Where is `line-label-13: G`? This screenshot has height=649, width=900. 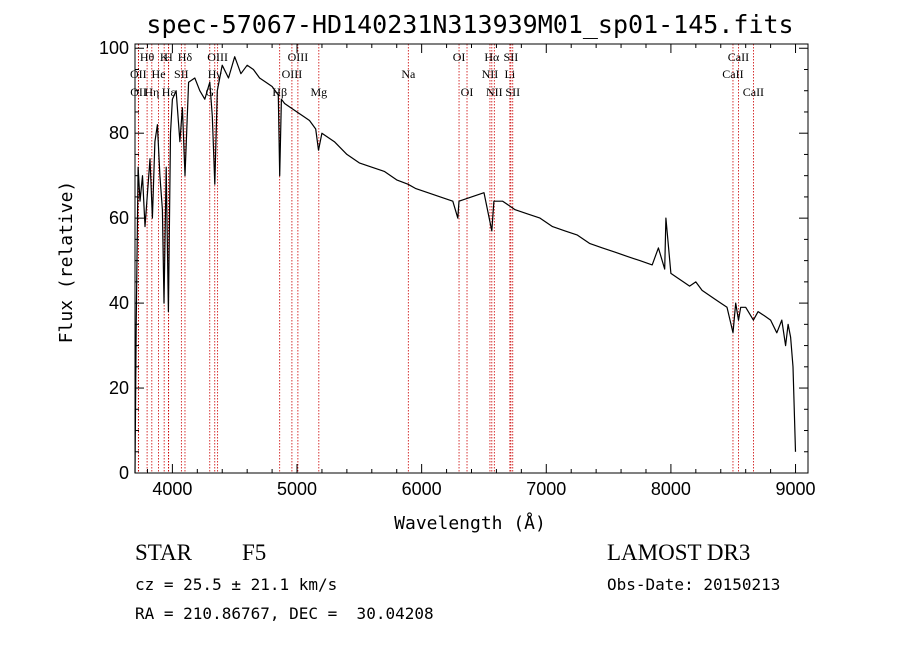 line-label-13: G is located at coordinates (209, 92).